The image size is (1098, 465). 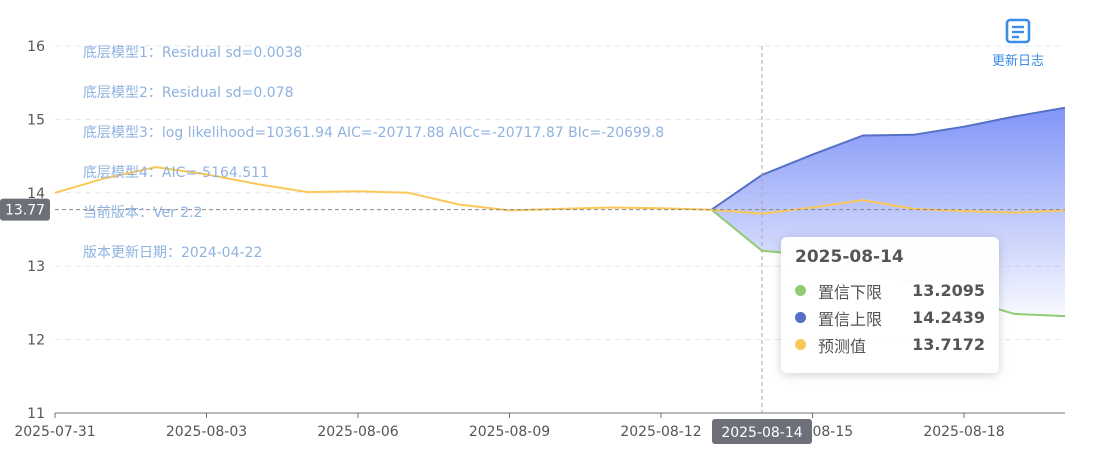 I want to click on tooltip-title: 2025-08-14, so click(x=849, y=257).